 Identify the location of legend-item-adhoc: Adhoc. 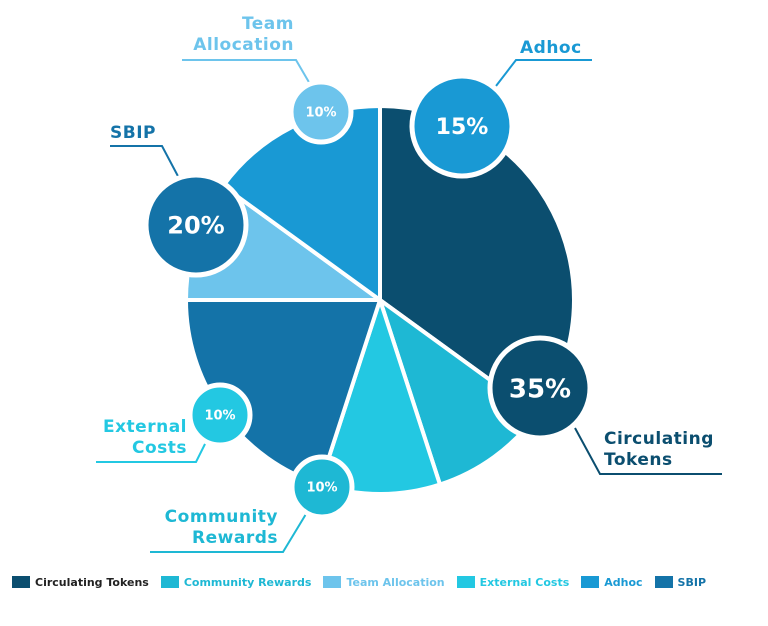
(612, 582).